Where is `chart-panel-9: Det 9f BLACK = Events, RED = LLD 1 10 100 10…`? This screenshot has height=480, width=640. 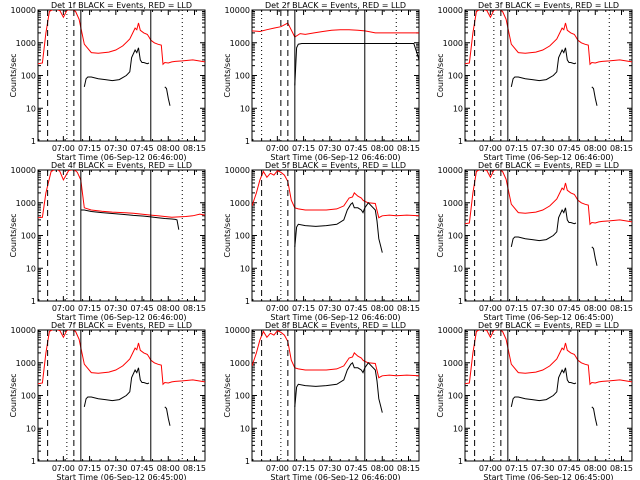 chart-panel-9: Det 9f BLACK = Events, RED = LLD 1 10 100 10… is located at coordinates (534, 400).